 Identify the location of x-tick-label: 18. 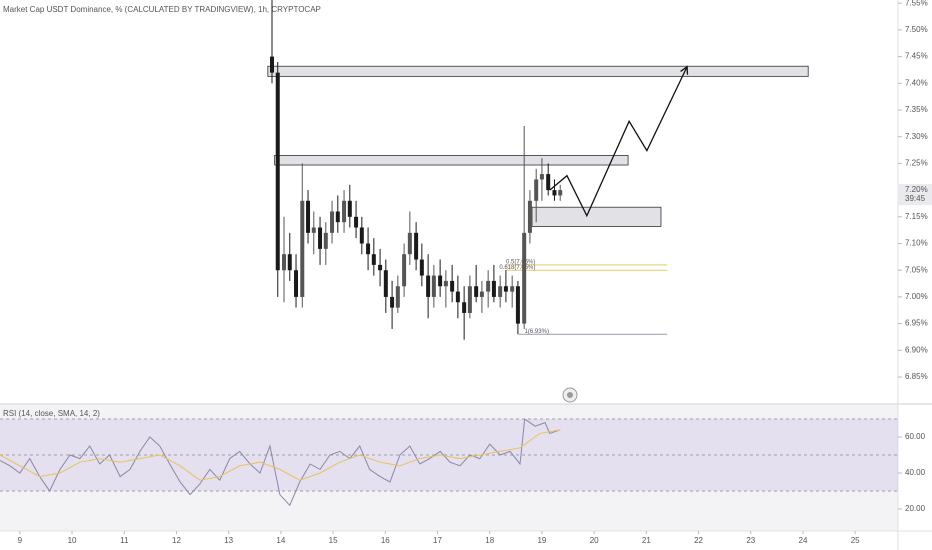
(489, 540).